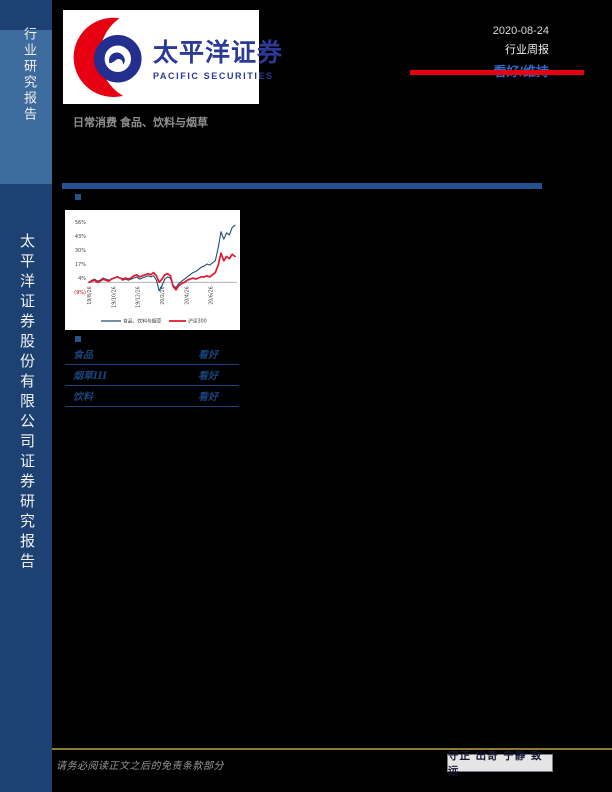 The height and width of the screenshot is (792, 612). What do you see at coordinates (28, 75) in the screenshot?
I see `sidebar-report-category-label: 行业研究报告` at bounding box center [28, 75].